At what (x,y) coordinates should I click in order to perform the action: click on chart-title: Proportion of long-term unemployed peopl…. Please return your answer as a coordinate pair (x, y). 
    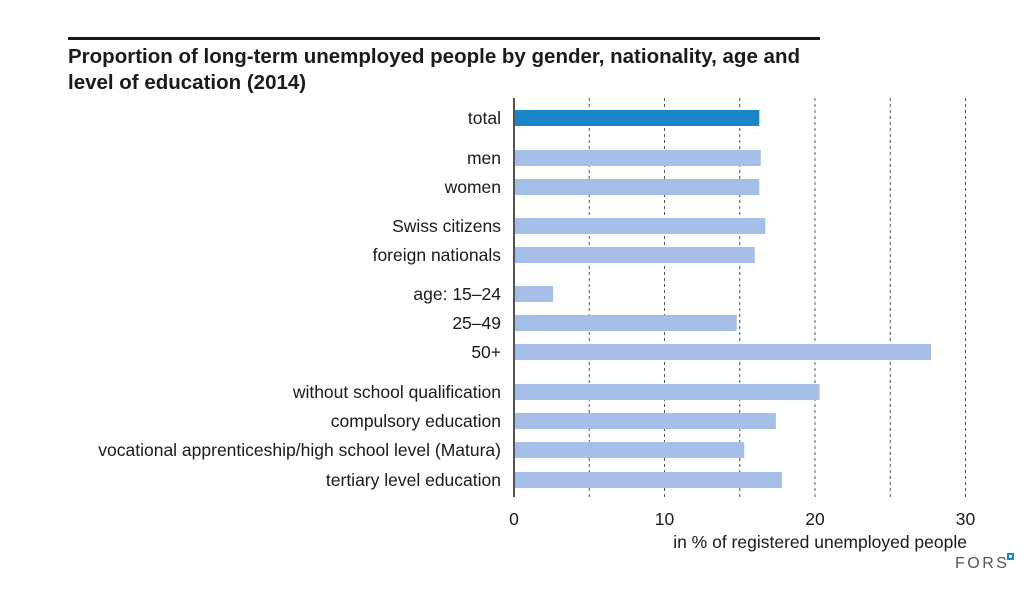
    Looking at the image, I should click on (434, 69).